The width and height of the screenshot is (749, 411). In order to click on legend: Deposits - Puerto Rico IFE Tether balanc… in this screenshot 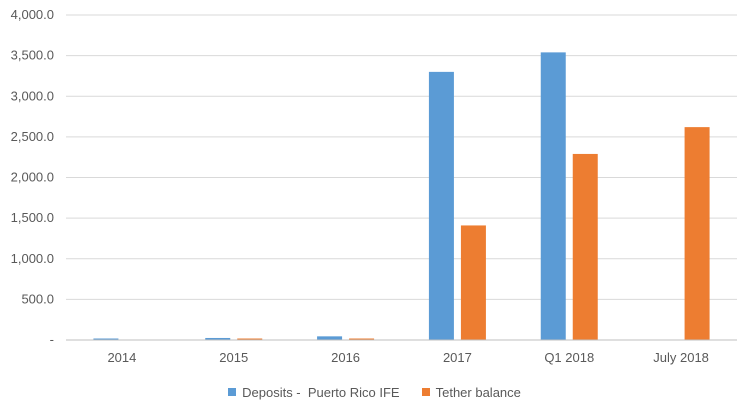, I will do `click(374, 392)`.